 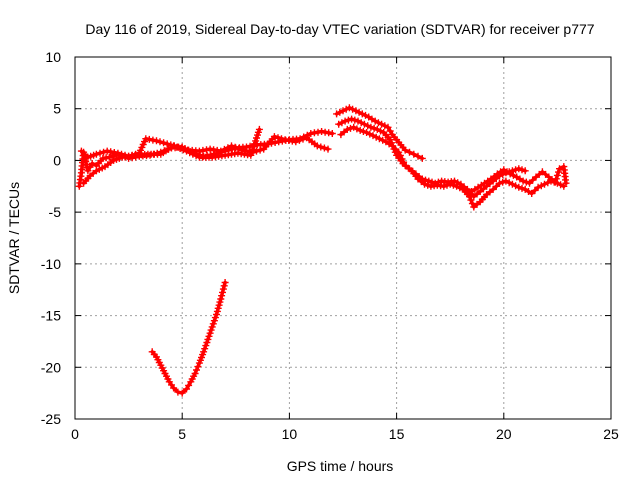 I want to click on series-afternoon-track-a, so click(x=379, y=133).